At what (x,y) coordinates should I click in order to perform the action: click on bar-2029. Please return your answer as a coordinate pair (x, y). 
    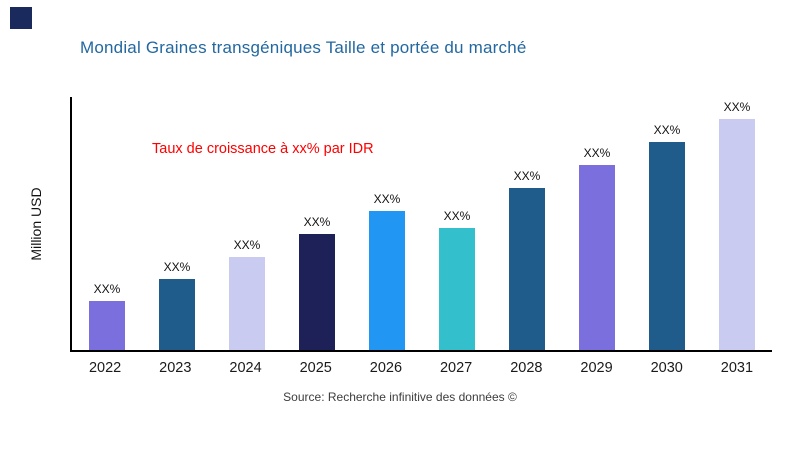
    Looking at the image, I should click on (597, 257).